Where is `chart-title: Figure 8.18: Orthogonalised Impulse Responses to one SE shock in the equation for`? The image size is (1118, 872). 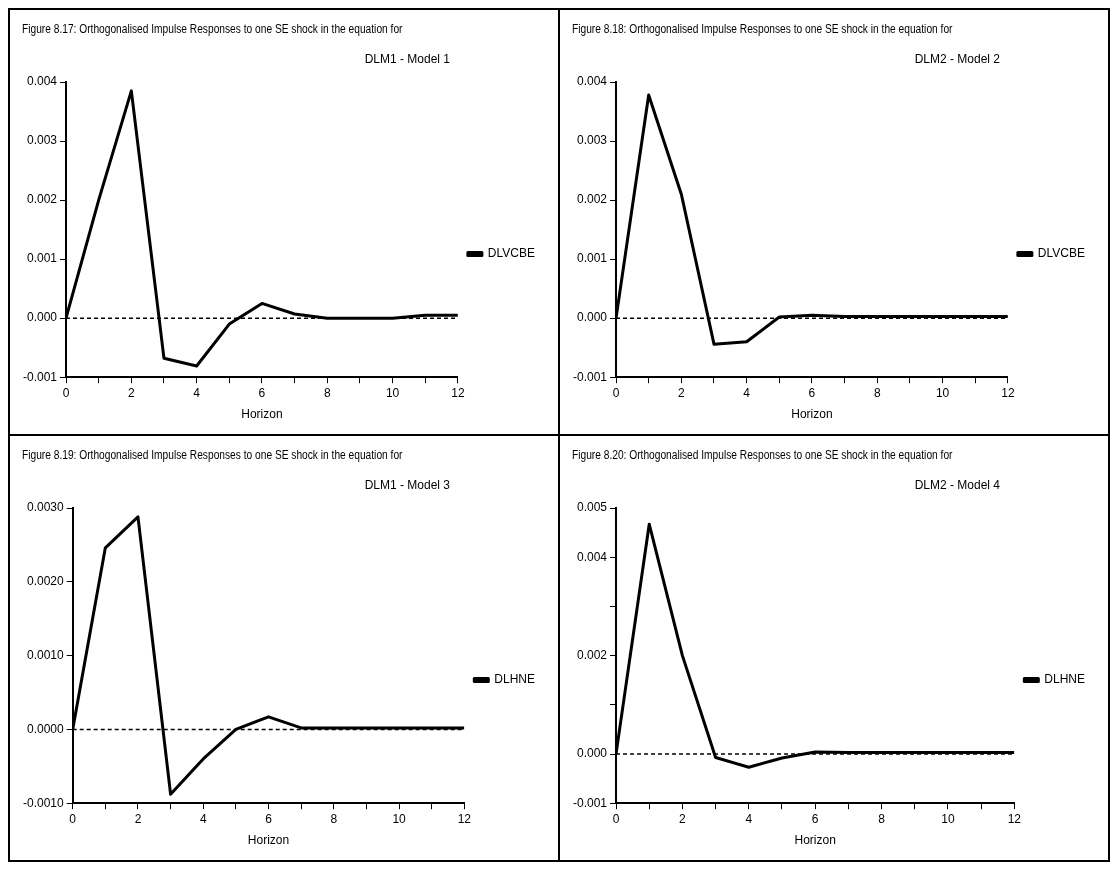 chart-title: Figure 8.18: Orthogonalised Impulse Responses to one SE shock in the equation for is located at coordinates (762, 29).